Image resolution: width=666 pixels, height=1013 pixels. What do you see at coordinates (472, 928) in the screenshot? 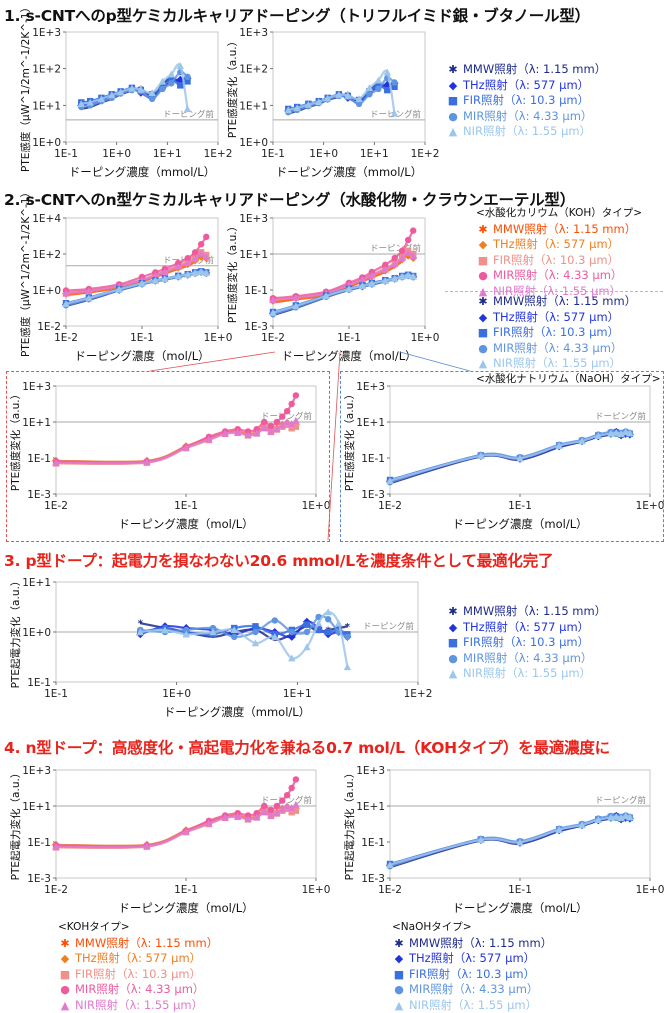
I see `legend-title-naoh: <NaOHタイプ>` at bounding box center [472, 928].